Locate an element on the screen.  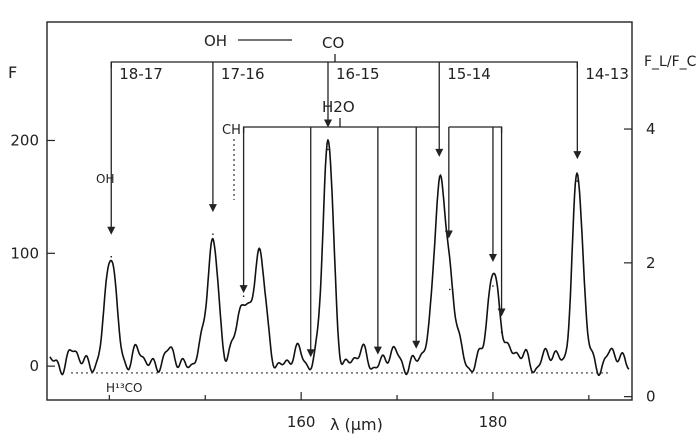
x-axis-ticks: 160 180 is located at coordinates (349, 411).